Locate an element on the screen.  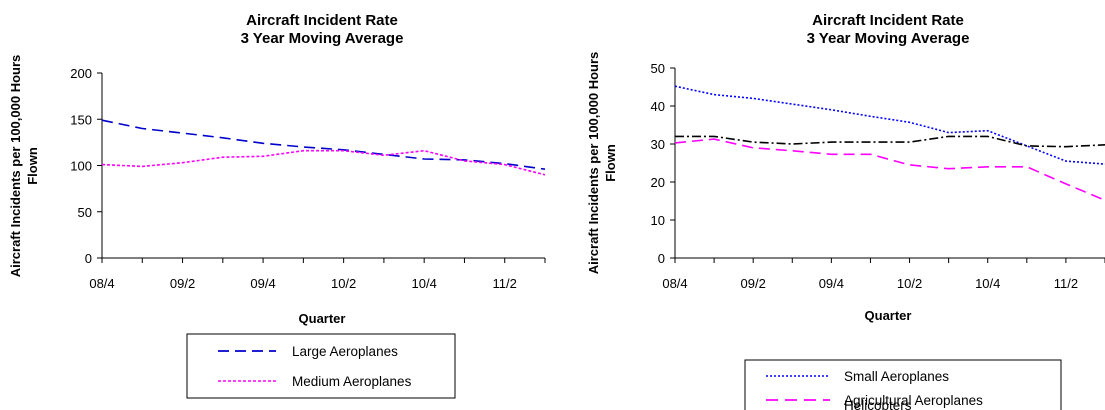
chart-1-legend-box is located at coordinates (321, 366).